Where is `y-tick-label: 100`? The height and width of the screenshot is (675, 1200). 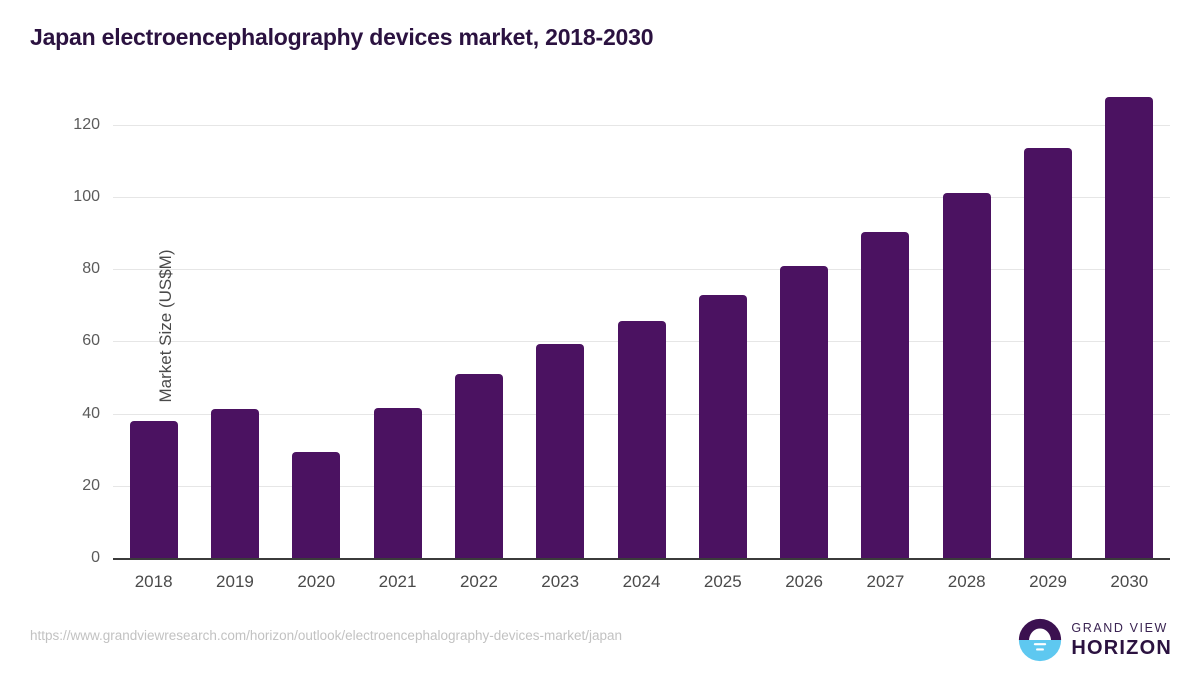
y-tick-label: 100 is located at coordinates (86, 197).